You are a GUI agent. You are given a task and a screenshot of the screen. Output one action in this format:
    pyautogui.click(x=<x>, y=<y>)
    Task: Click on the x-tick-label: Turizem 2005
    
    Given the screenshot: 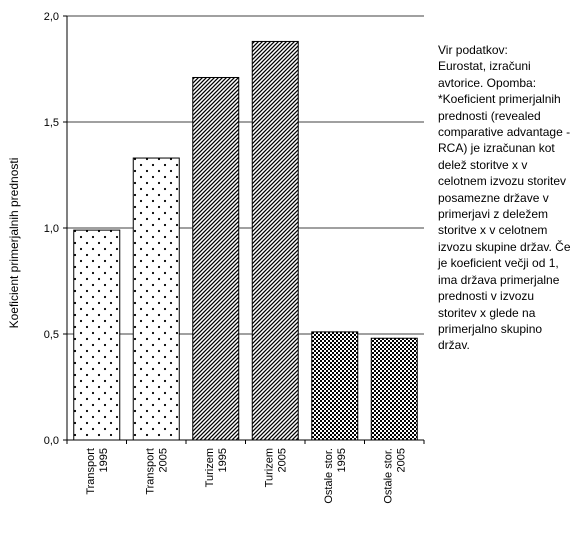 What is the action you would take?
    pyautogui.click(x=275, y=467)
    